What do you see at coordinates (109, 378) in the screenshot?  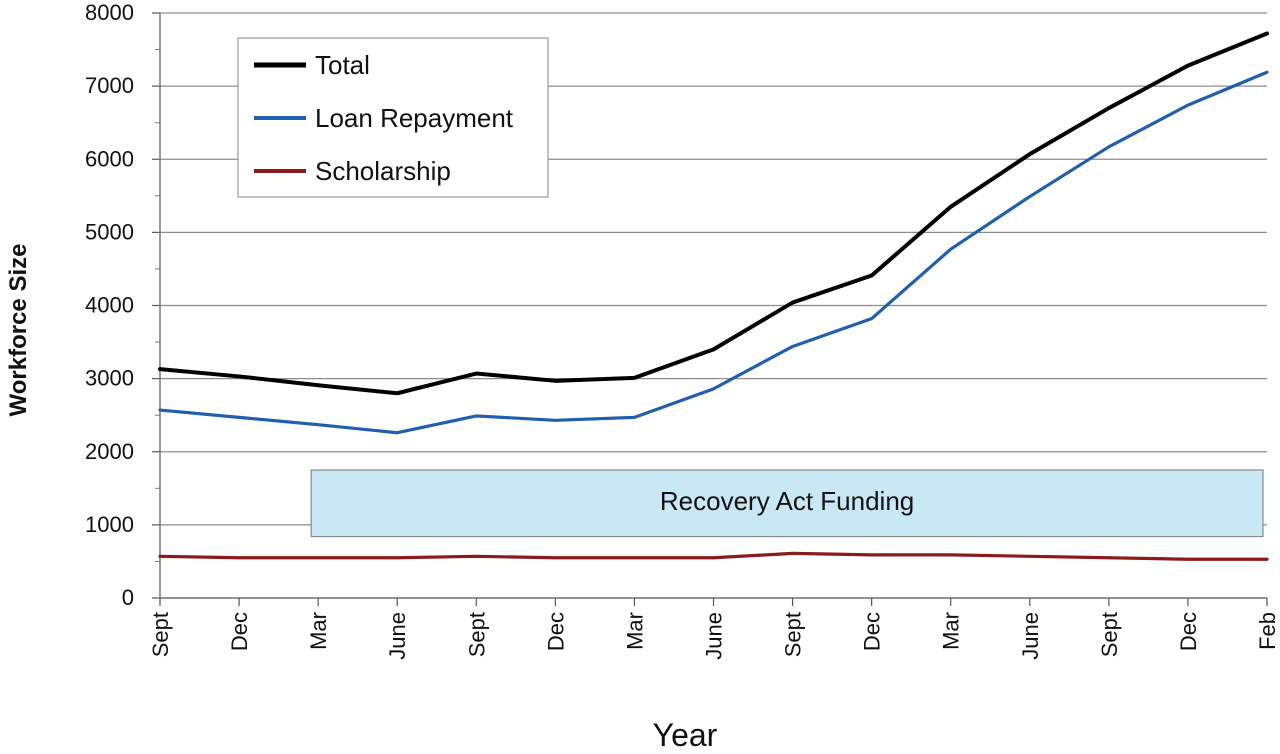 I see `y-tick-label: 3000` at bounding box center [109, 378].